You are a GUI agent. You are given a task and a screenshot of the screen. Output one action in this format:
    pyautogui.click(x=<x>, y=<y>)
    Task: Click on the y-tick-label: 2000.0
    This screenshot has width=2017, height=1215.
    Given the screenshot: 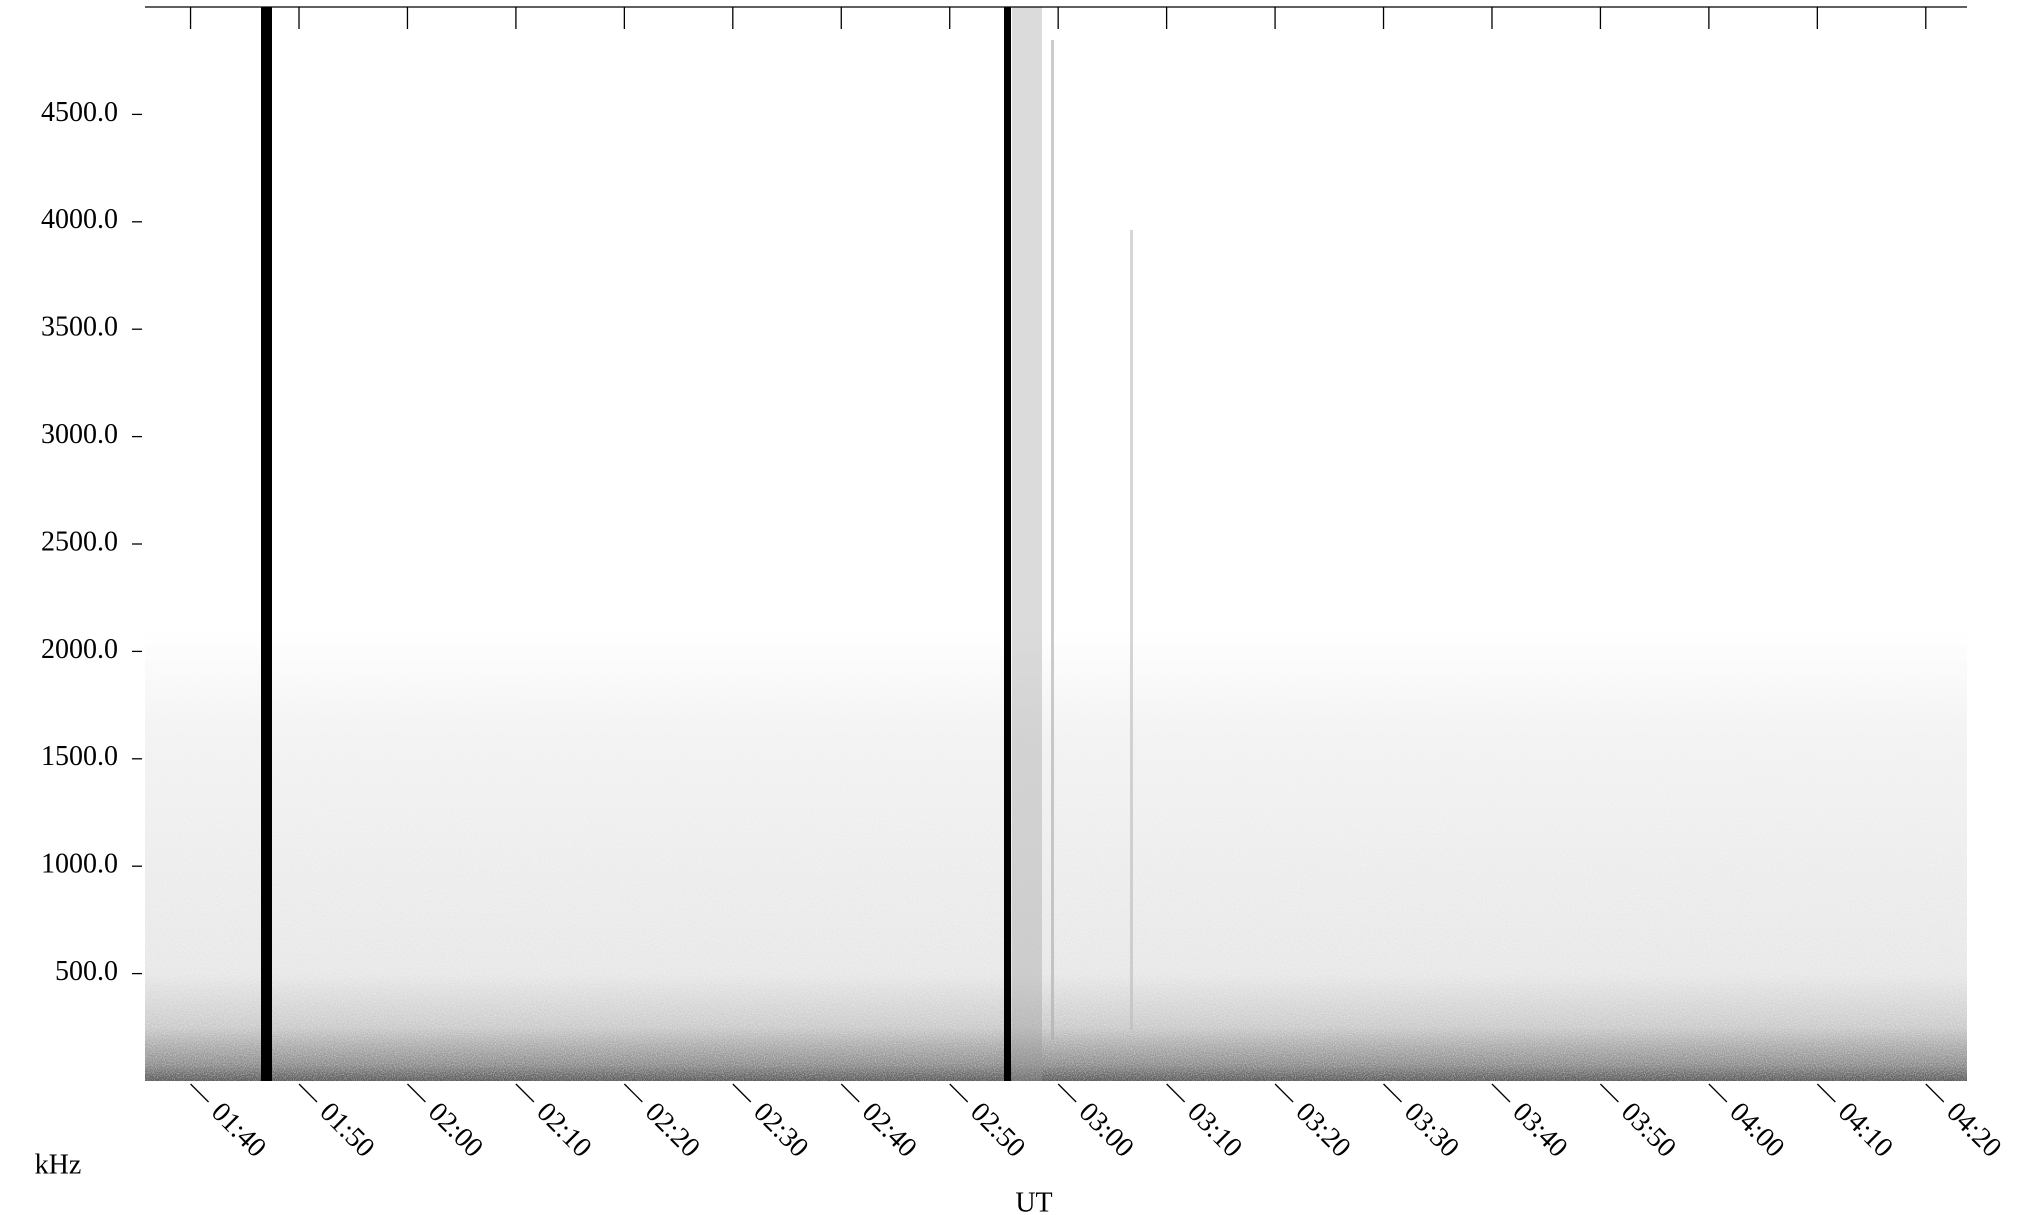 What is the action you would take?
    pyautogui.click(x=79, y=649)
    